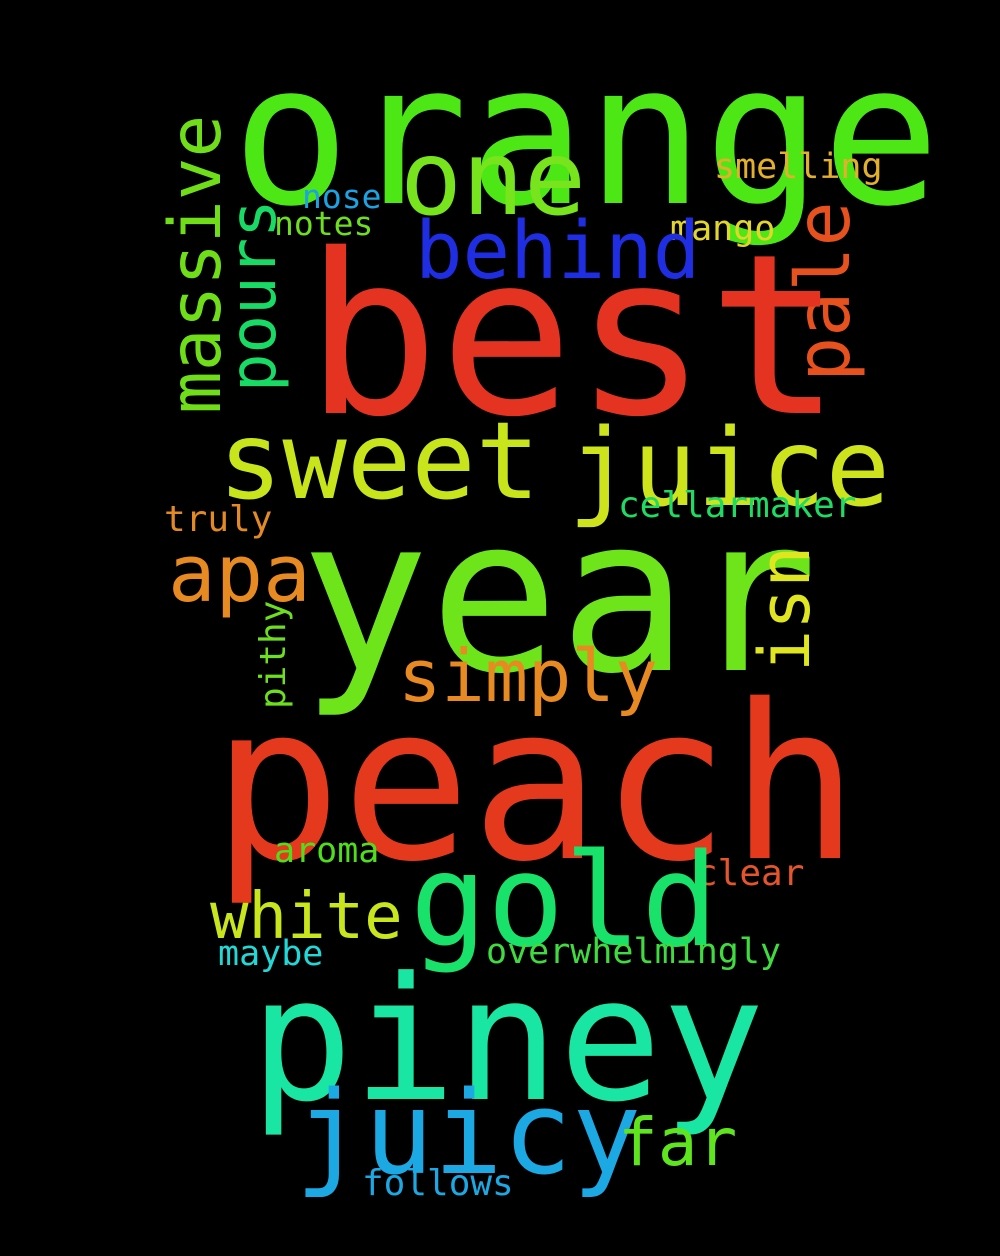  Describe the element at coordinates (493, 179) in the screenshot. I see `word-one: one` at that location.